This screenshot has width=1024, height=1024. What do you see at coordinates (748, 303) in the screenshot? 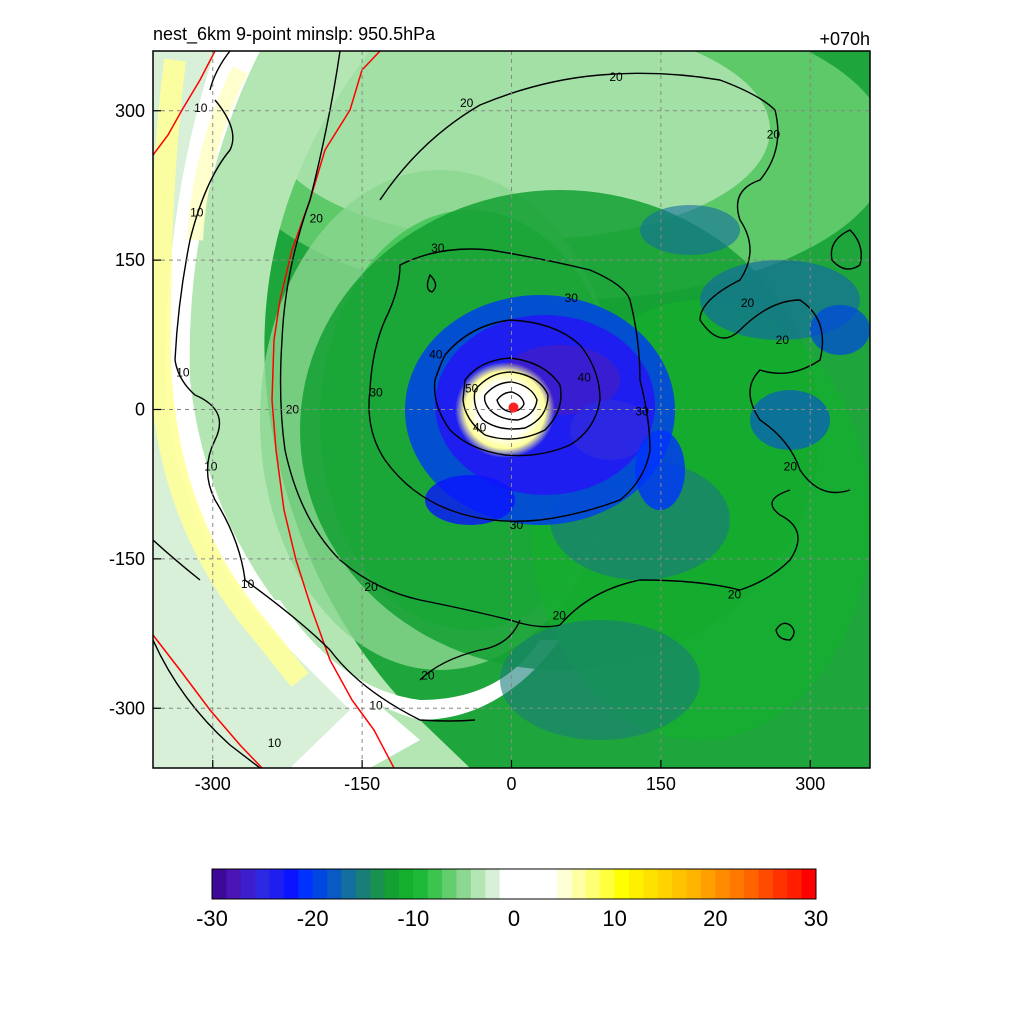
I see `contour-label-16: 20` at bounding box center [748, 303].